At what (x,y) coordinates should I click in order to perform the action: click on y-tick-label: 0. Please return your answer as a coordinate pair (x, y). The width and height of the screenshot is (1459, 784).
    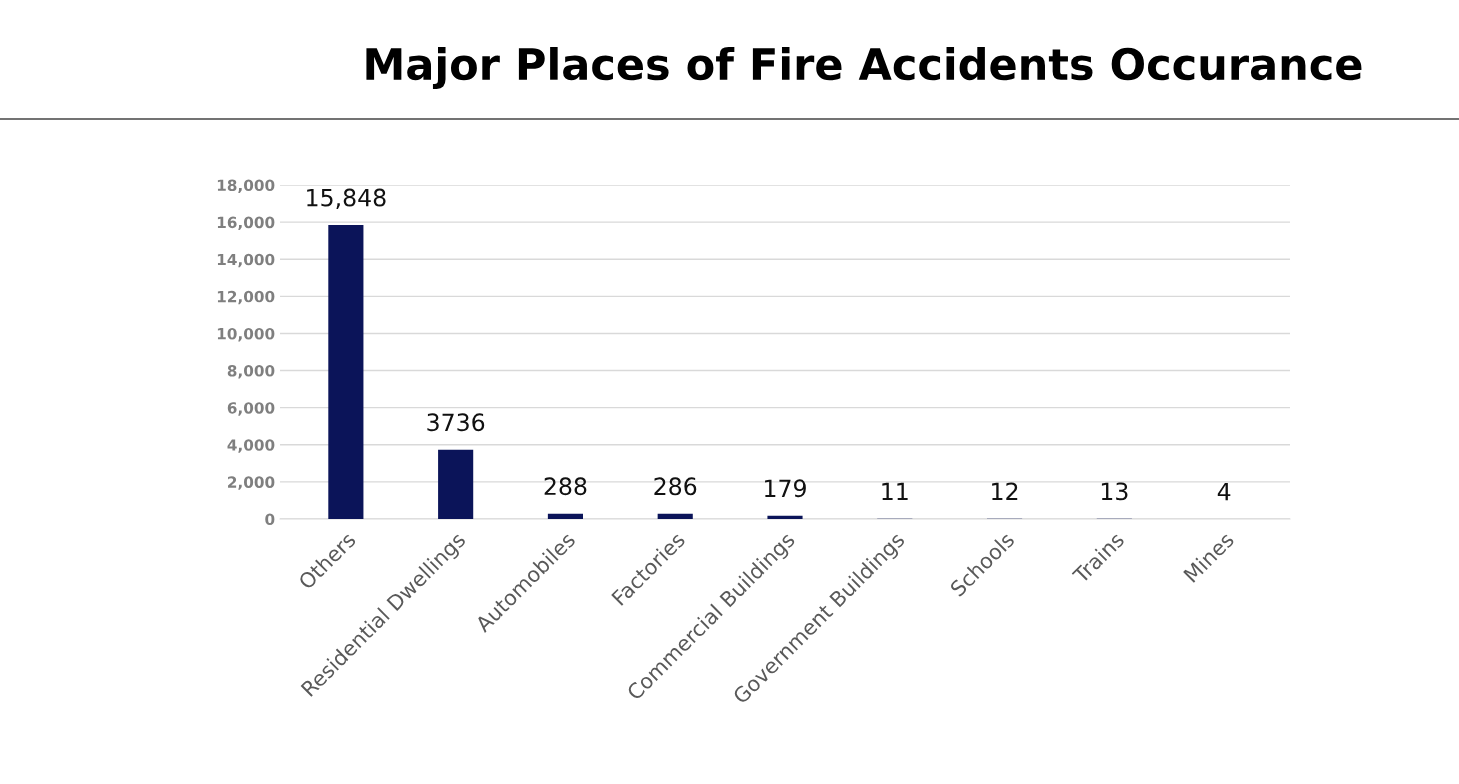
    Looking at the image, I should click on (270, 519).